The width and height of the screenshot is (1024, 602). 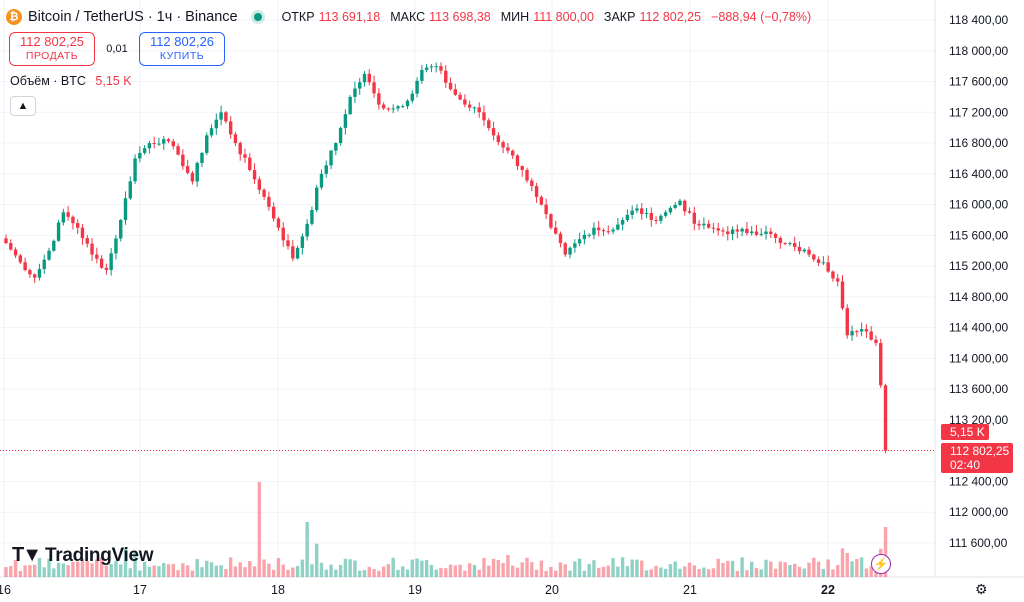 I want to click on volume-axis-label: 5,15 K, so click(x=965, y=432).